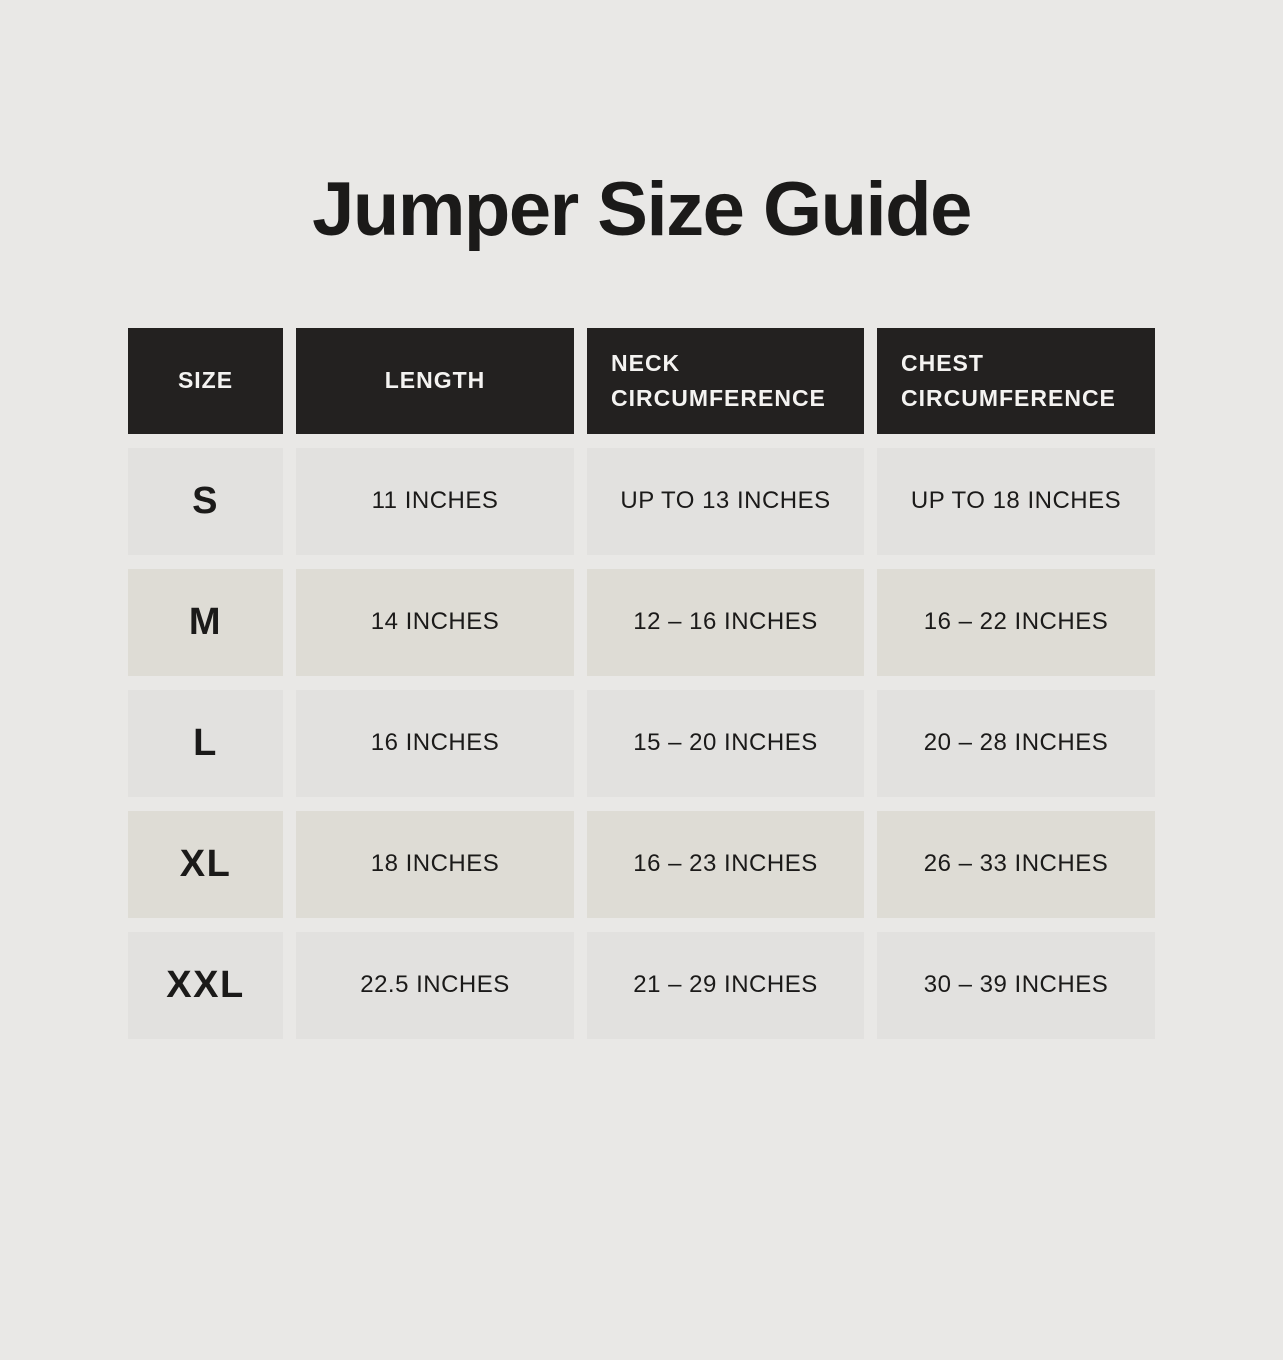 The width and height of the screenshot is (1283, 1360). What do you see at coordinates (435, 743) in the screenshot?
I see `length-cell: 16 INCHES` at bounding box center [435, 743].